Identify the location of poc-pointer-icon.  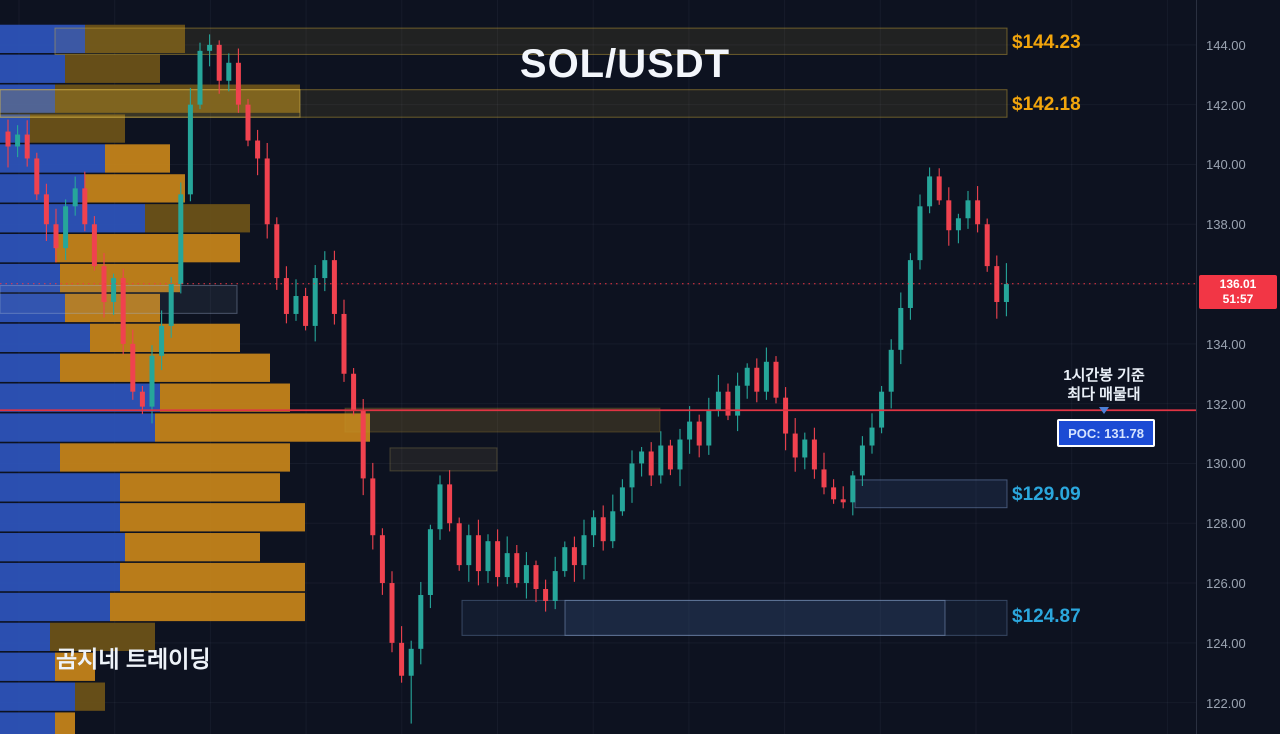
(1104, 410).